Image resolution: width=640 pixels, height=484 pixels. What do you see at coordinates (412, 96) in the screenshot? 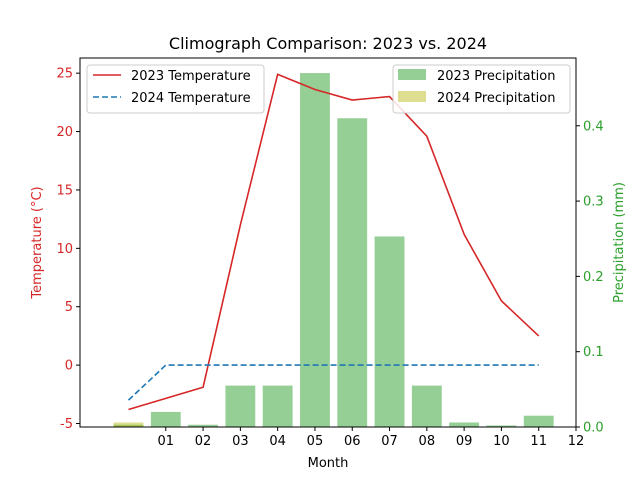
I see `legend-precip-2024-swatch` at bounding box center [412, 96].